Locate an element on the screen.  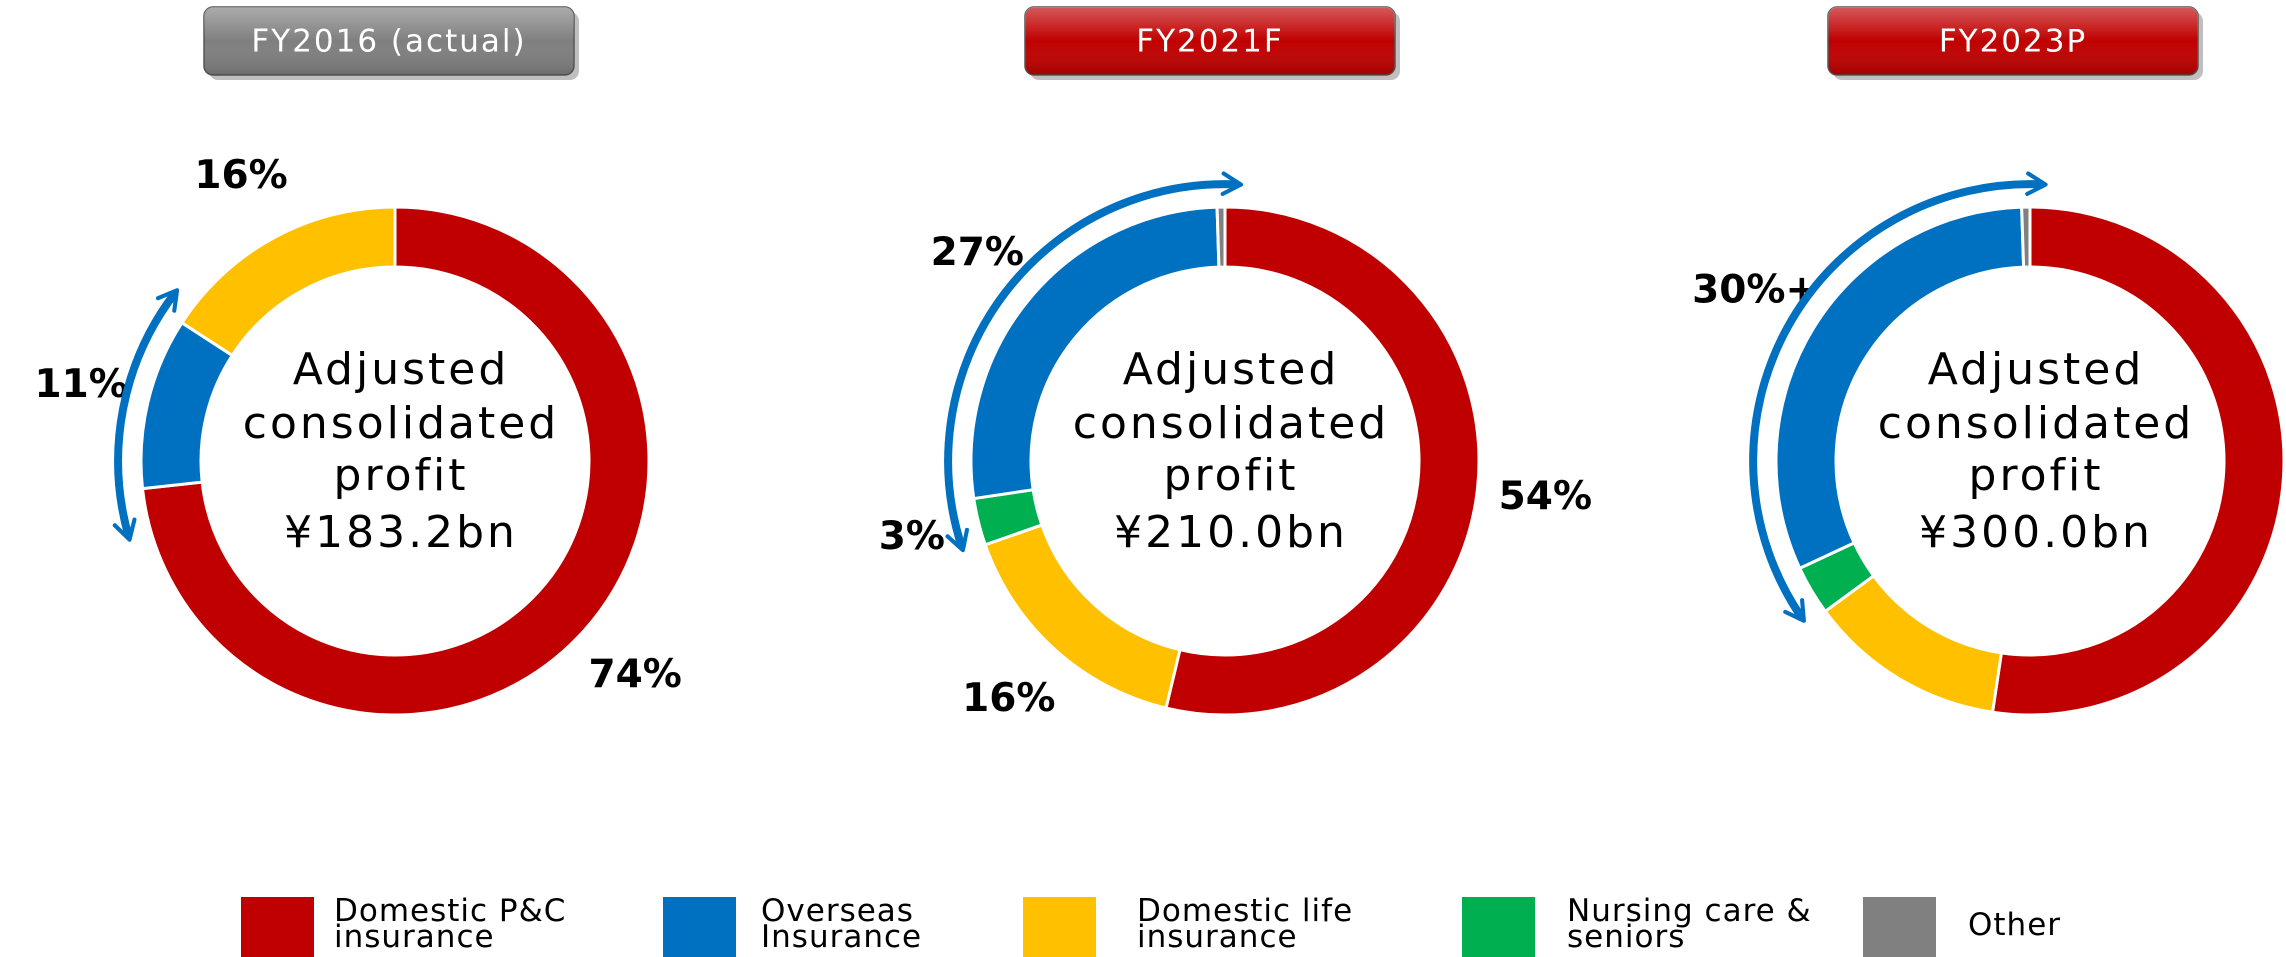
value-label: 54% is located at coordinates (1545, 496).